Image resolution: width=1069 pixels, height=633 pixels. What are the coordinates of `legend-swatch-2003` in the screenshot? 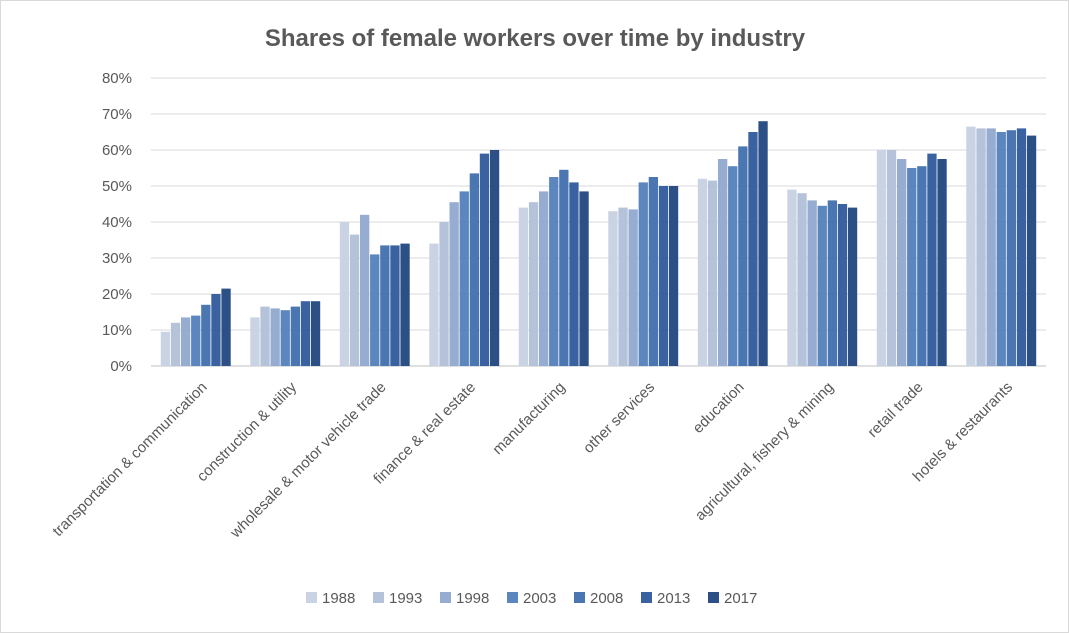 It's located at (512, 597).